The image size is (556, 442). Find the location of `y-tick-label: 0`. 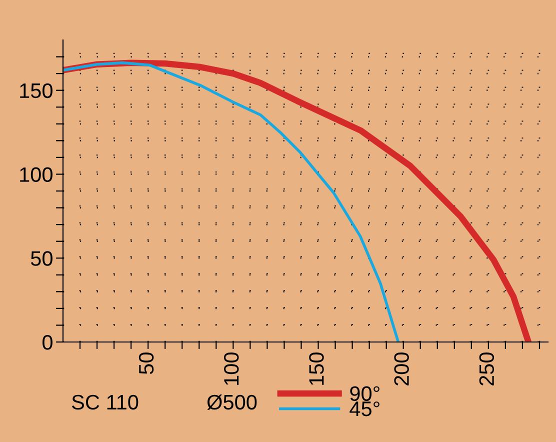

y-tick-label: 0 is located at coordinates (47, 342).